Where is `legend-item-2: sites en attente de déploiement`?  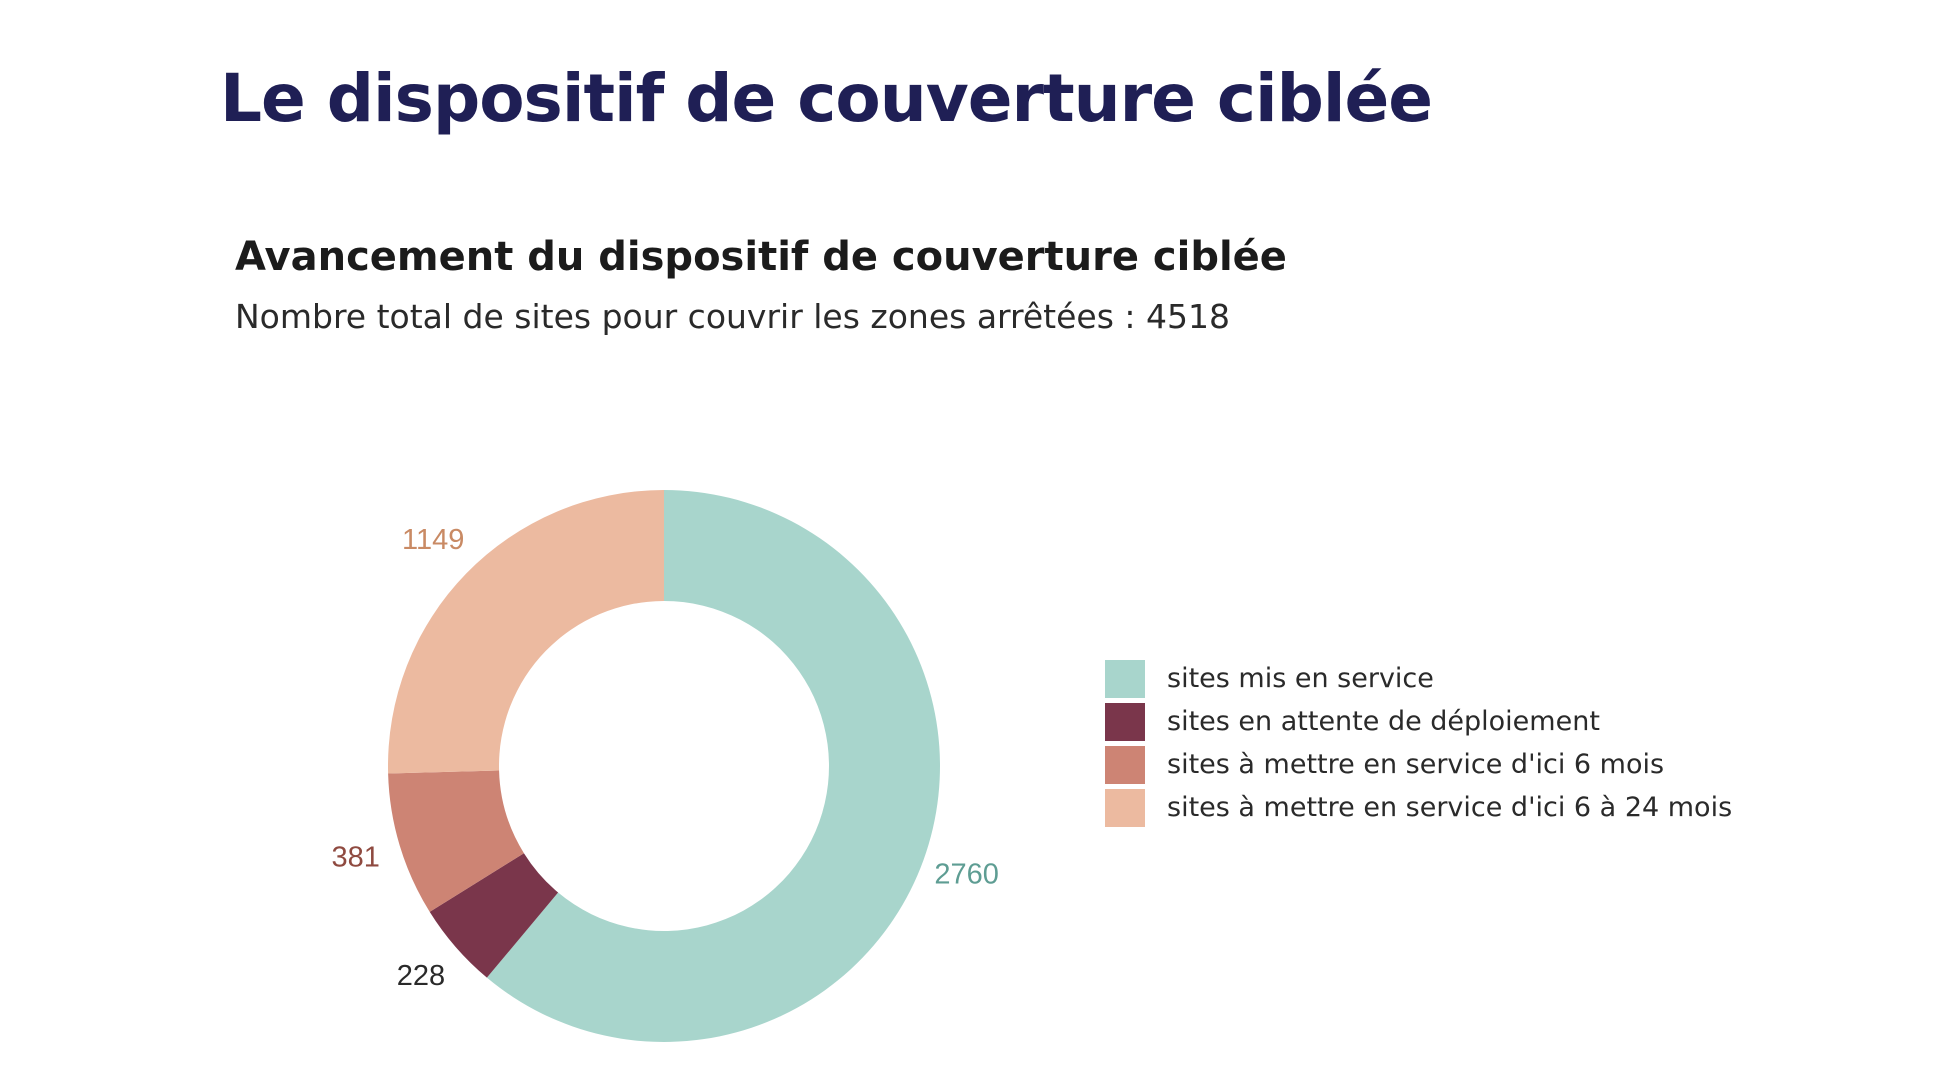 legend-item-2: sites en attente de déploiement is located at coordinates (1418, 721).